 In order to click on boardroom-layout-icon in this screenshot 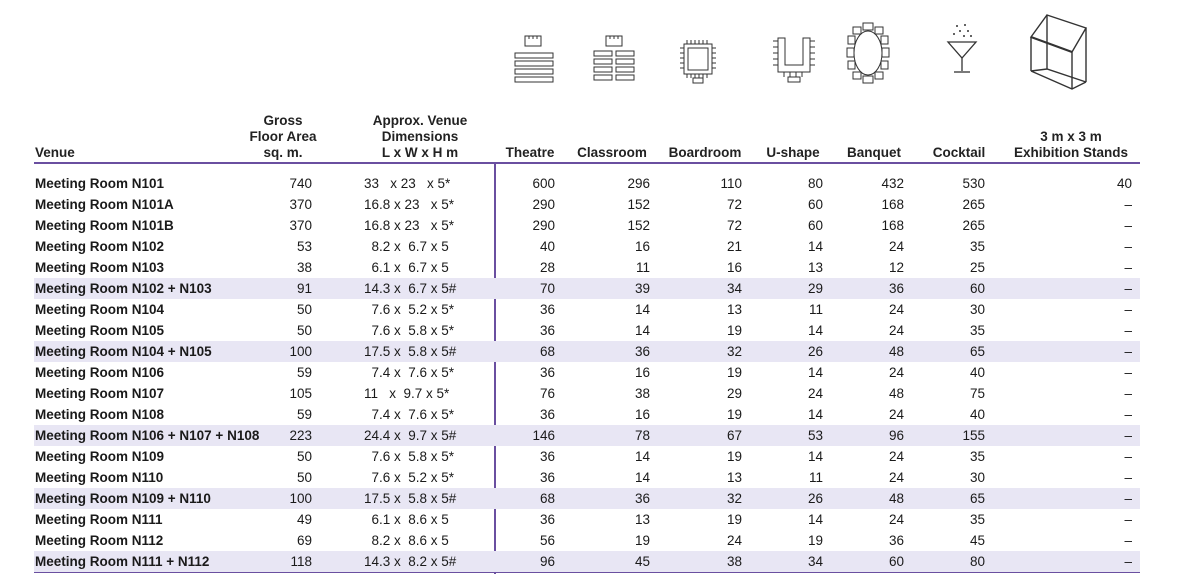, I will do `click(698, 62)`.